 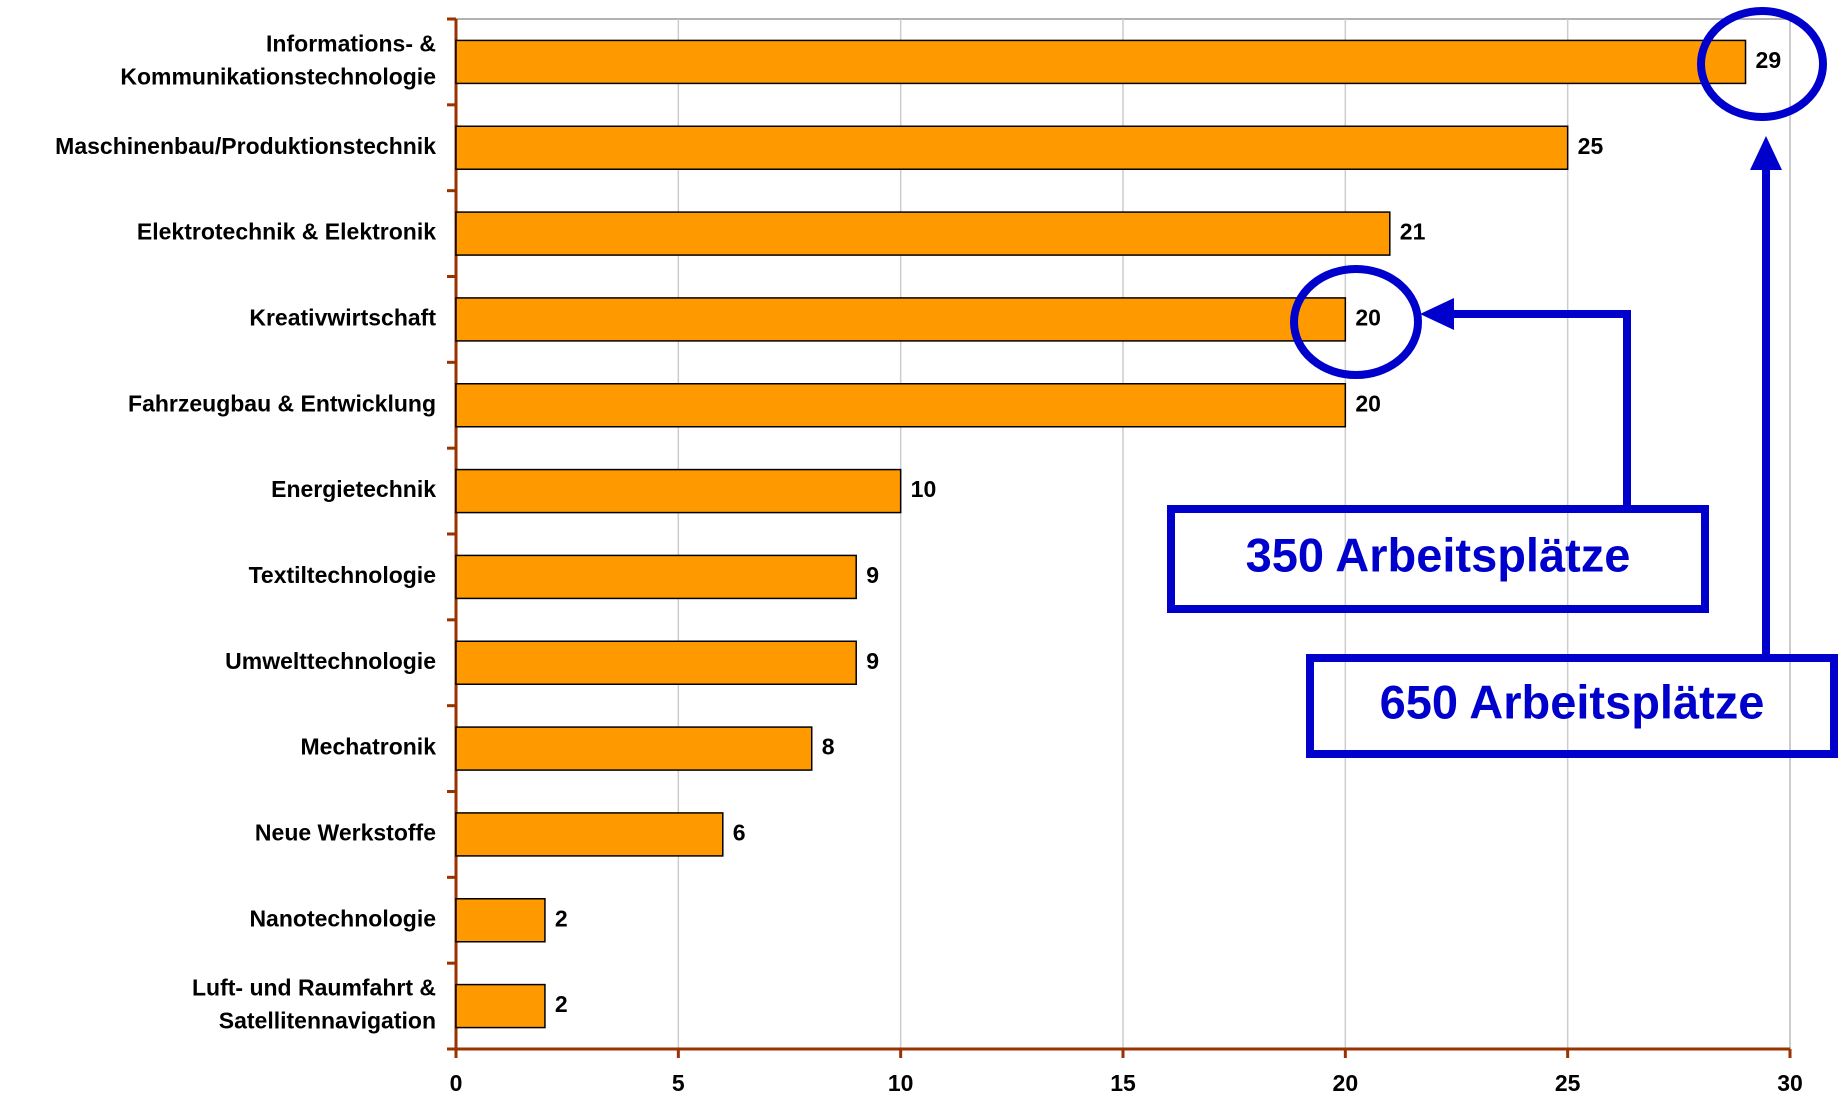 I want to click on y-tick-label-line: Mechatronik, so click(x=369, y=747).